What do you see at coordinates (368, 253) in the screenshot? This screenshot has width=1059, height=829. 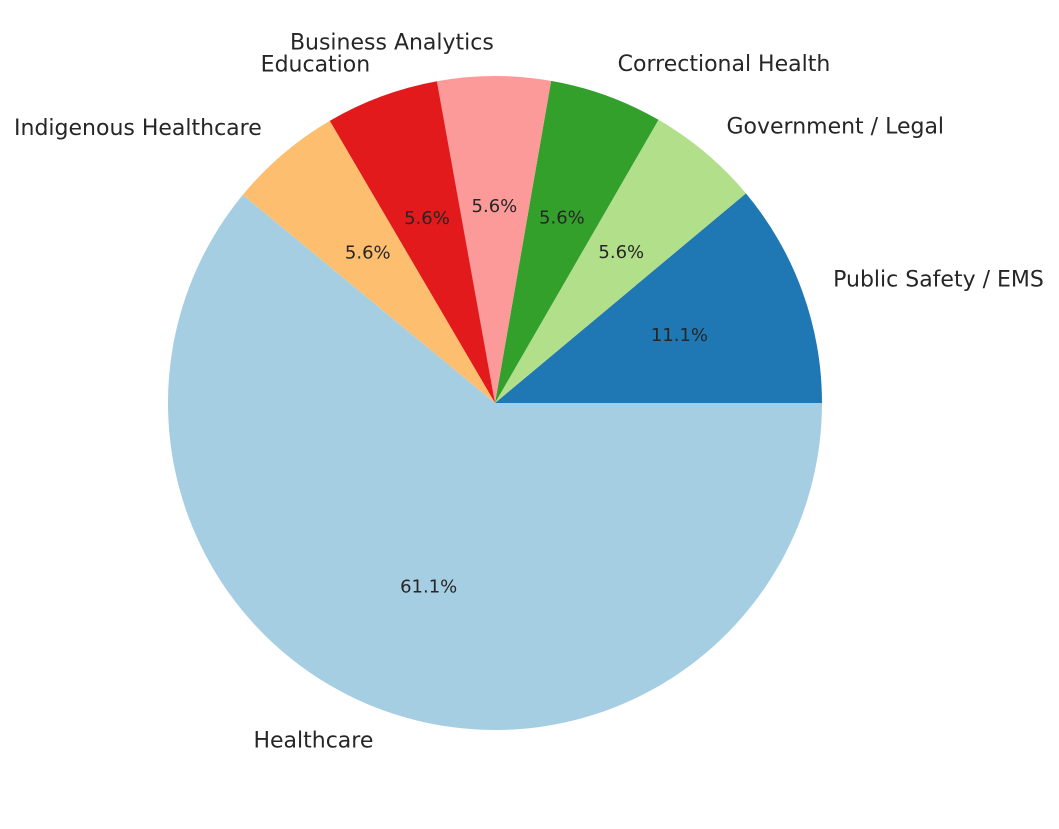 I see `pct-label-indigenous-healthcare: 5.6%` at bounding box center [368, 253].